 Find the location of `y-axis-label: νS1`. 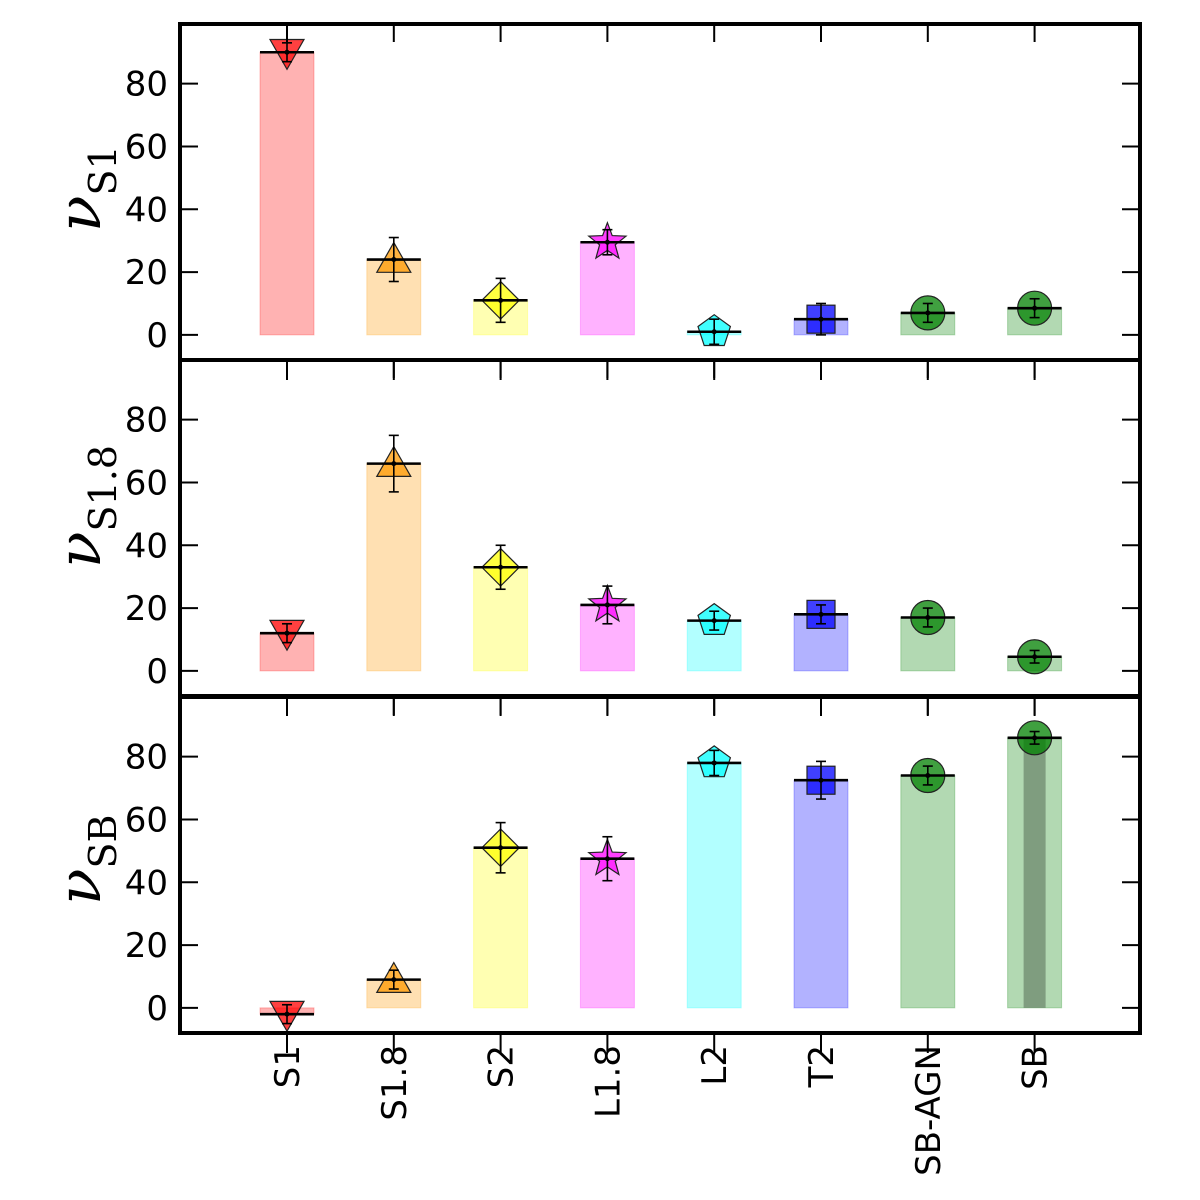

y-axis-label: νS1 is located at coordinates (85, 188).